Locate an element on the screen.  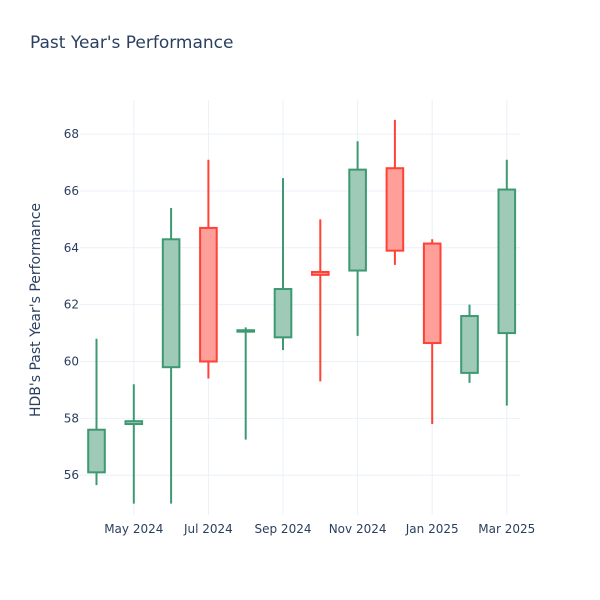
x-tick-label: Mar 2025 is located at coordinates (506, 529).